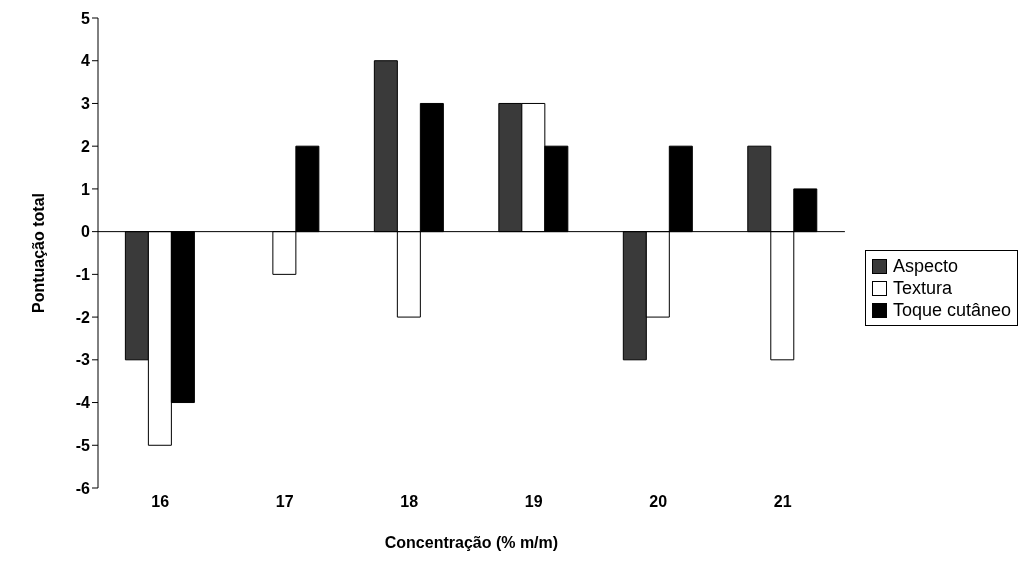 The height and width of the screenshot is (579, 1029). Describe the element at coordinates (922, 288) in the screenshot. I see `legend-label: Textura` at that location.